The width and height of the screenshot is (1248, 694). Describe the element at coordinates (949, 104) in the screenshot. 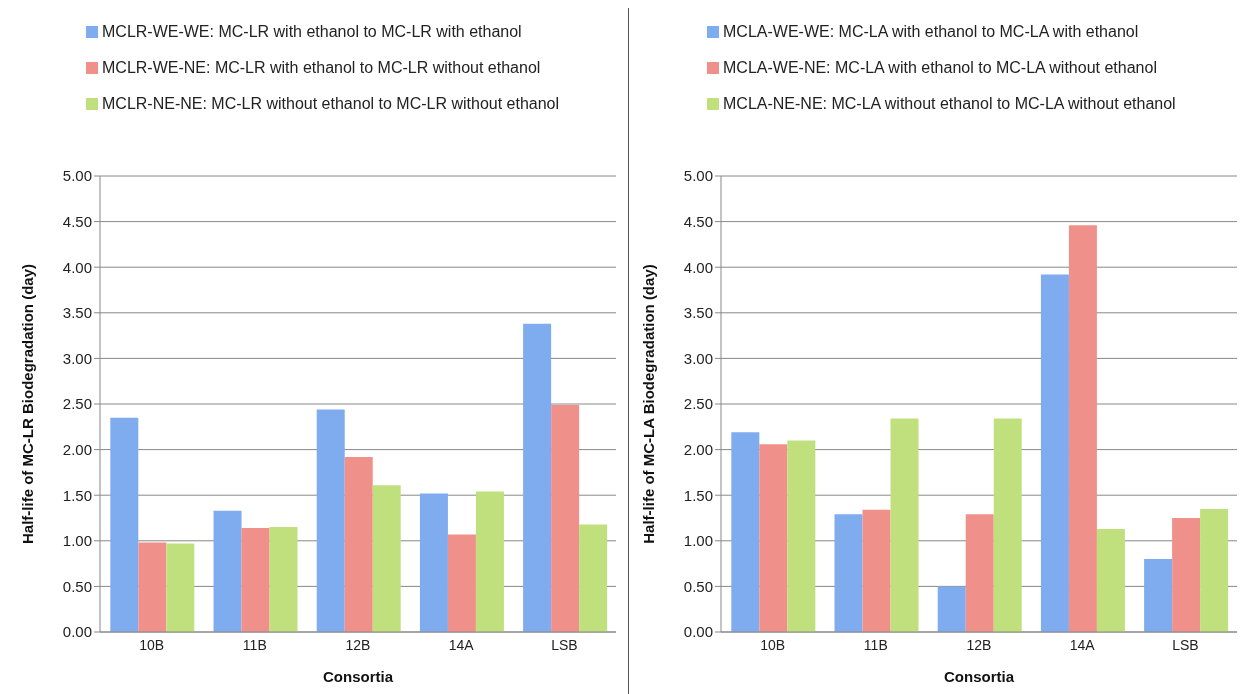

I see `legend-label: MCLA-NE-NE: MC-LA without ethanol to MC-LA without ethanol` at that location.